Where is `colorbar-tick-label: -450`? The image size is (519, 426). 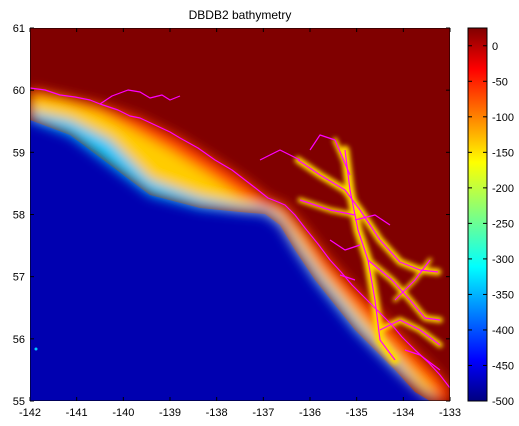 colorbar-tick-label: -450 is located at coordinates (503, 366).